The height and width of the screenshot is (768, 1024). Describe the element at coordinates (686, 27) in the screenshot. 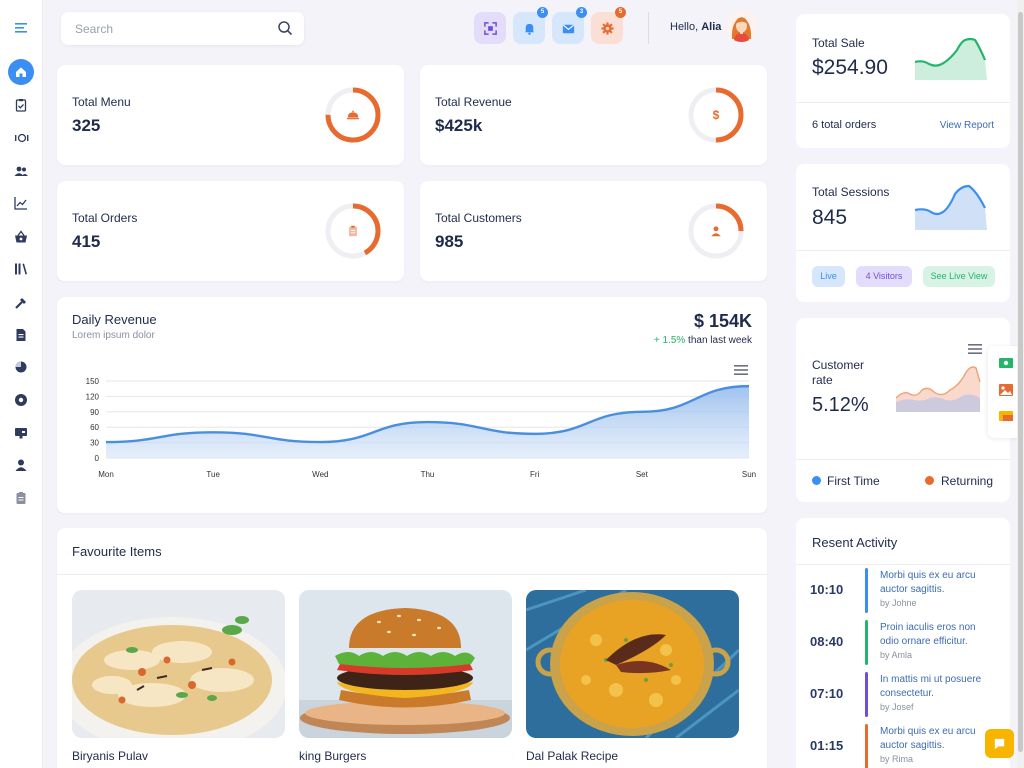

I see `greeting-text: Hello,` at that location.